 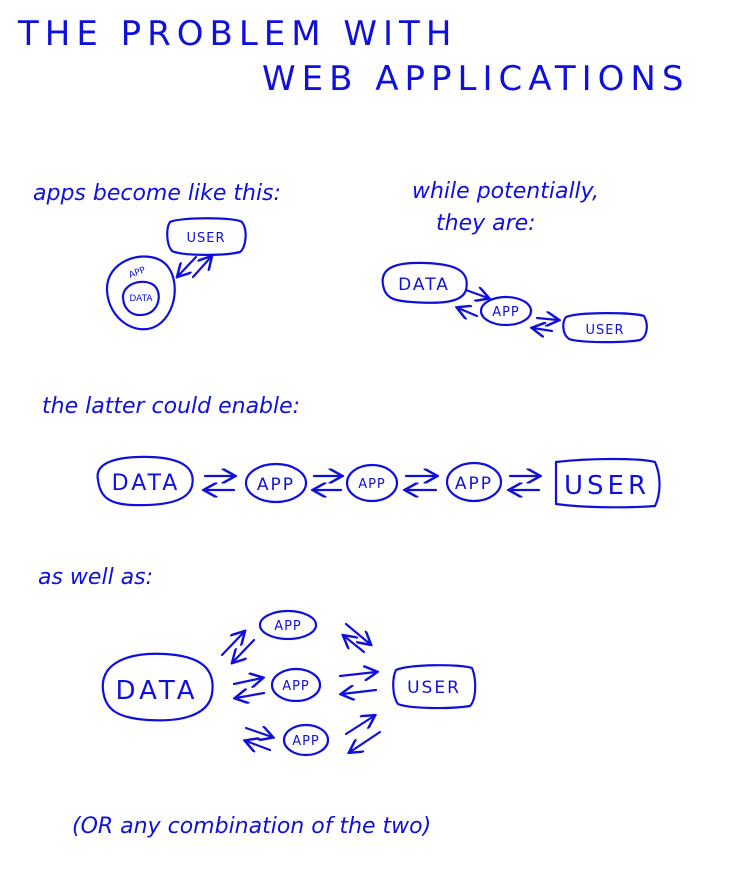 I want to click on section3-arrows-app3-user, so click(x=524, y=483).